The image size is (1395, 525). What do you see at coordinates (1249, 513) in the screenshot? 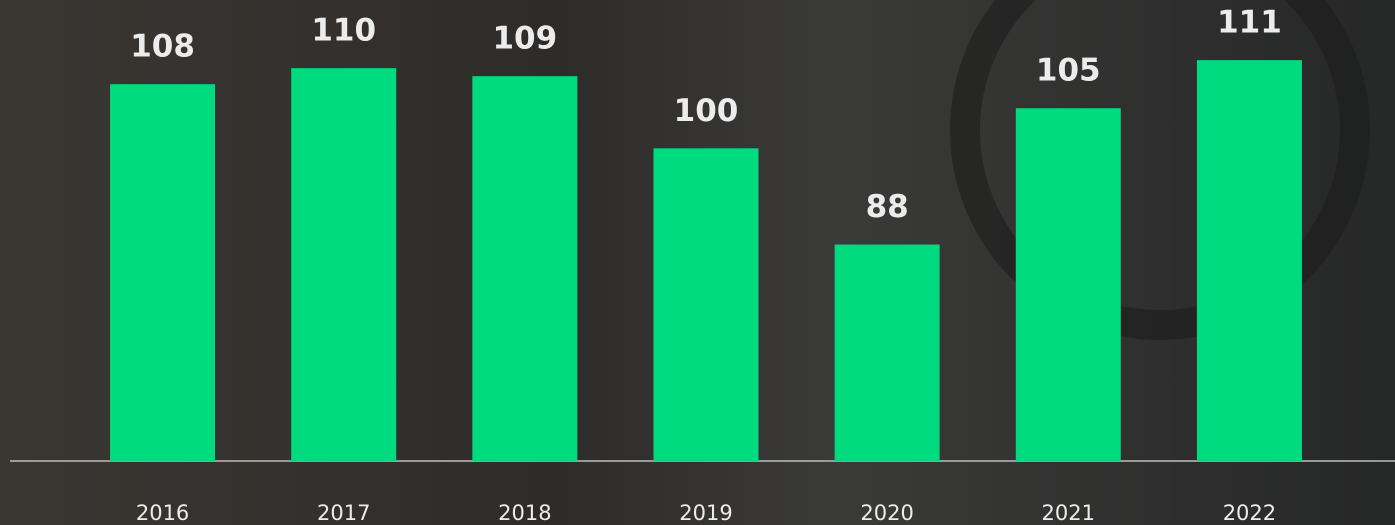
I see `x-tick-label: 2022` at bounding box center [1249, 513].